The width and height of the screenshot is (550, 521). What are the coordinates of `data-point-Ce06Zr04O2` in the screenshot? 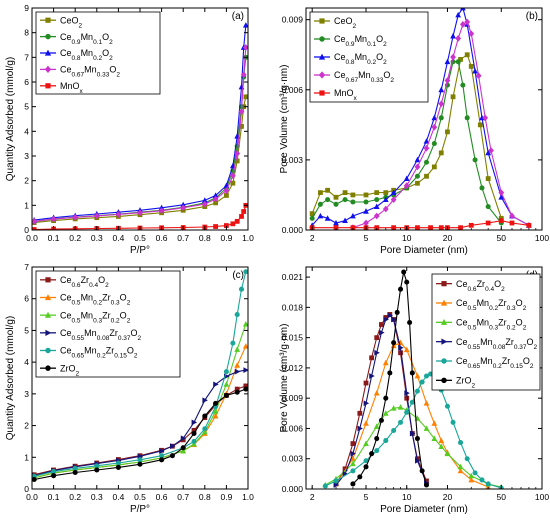 It's located at (194, 430).